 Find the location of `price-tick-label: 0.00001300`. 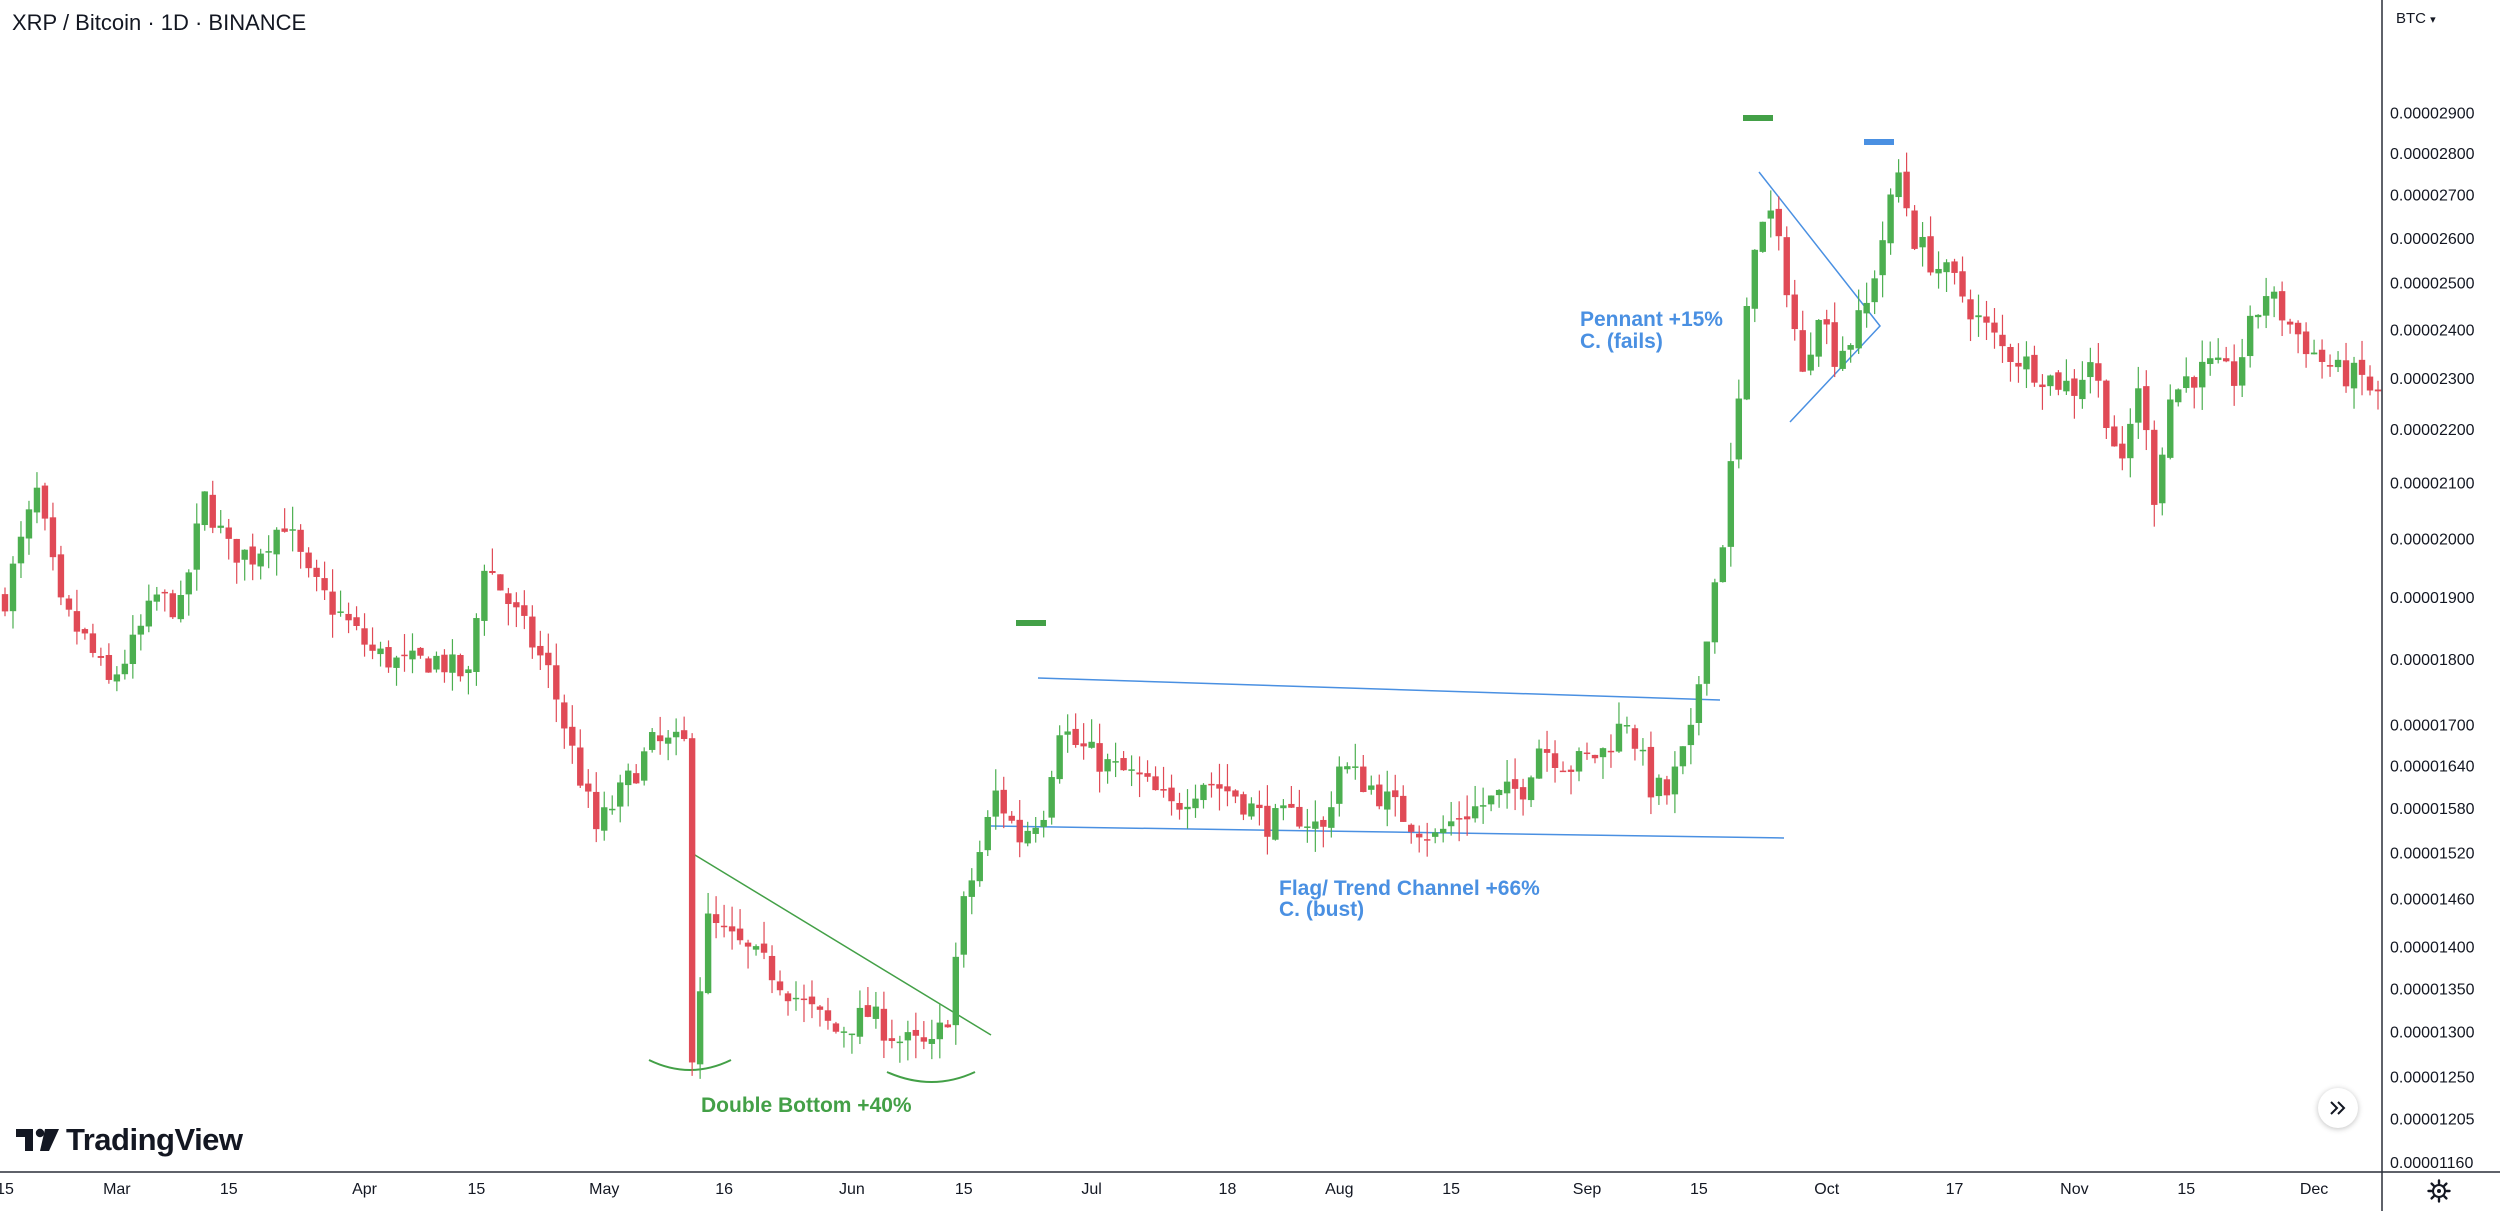

price-tick-label: 0.00001300 is located at coordinates (2432, 1033).